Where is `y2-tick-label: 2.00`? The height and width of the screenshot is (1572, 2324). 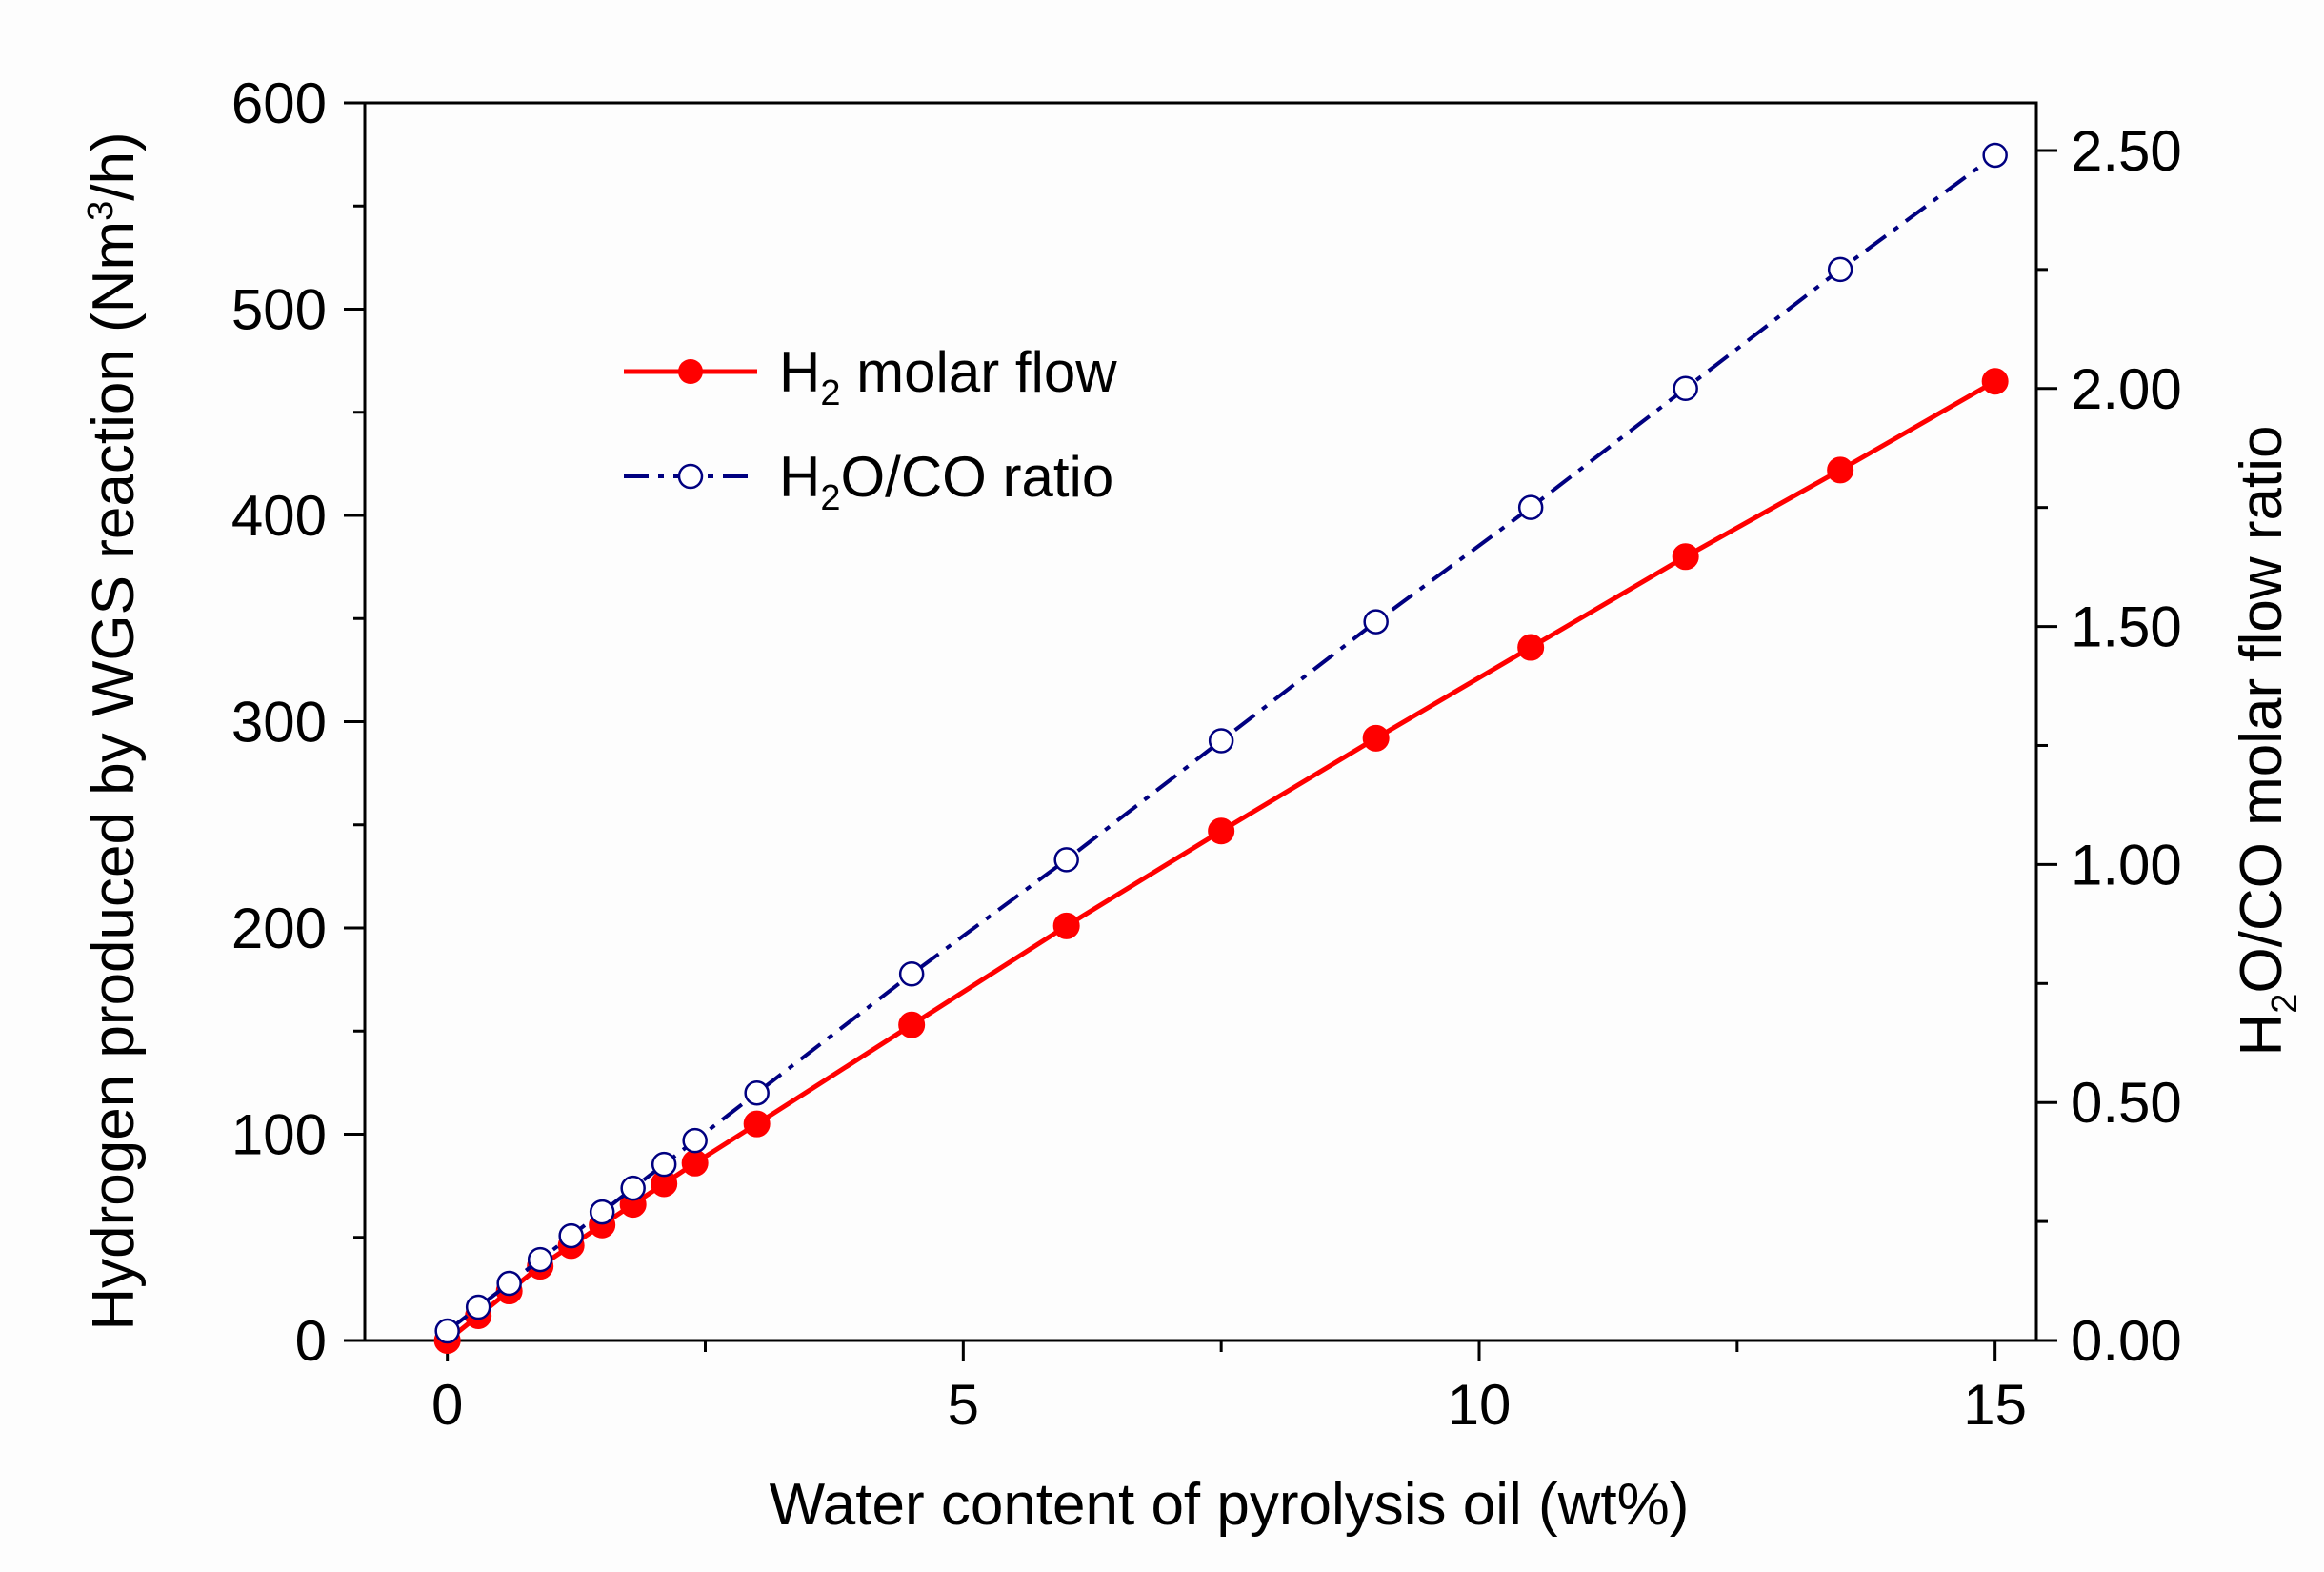
y2-tick-label: 2.00 is located at coordinates (2126, 389).